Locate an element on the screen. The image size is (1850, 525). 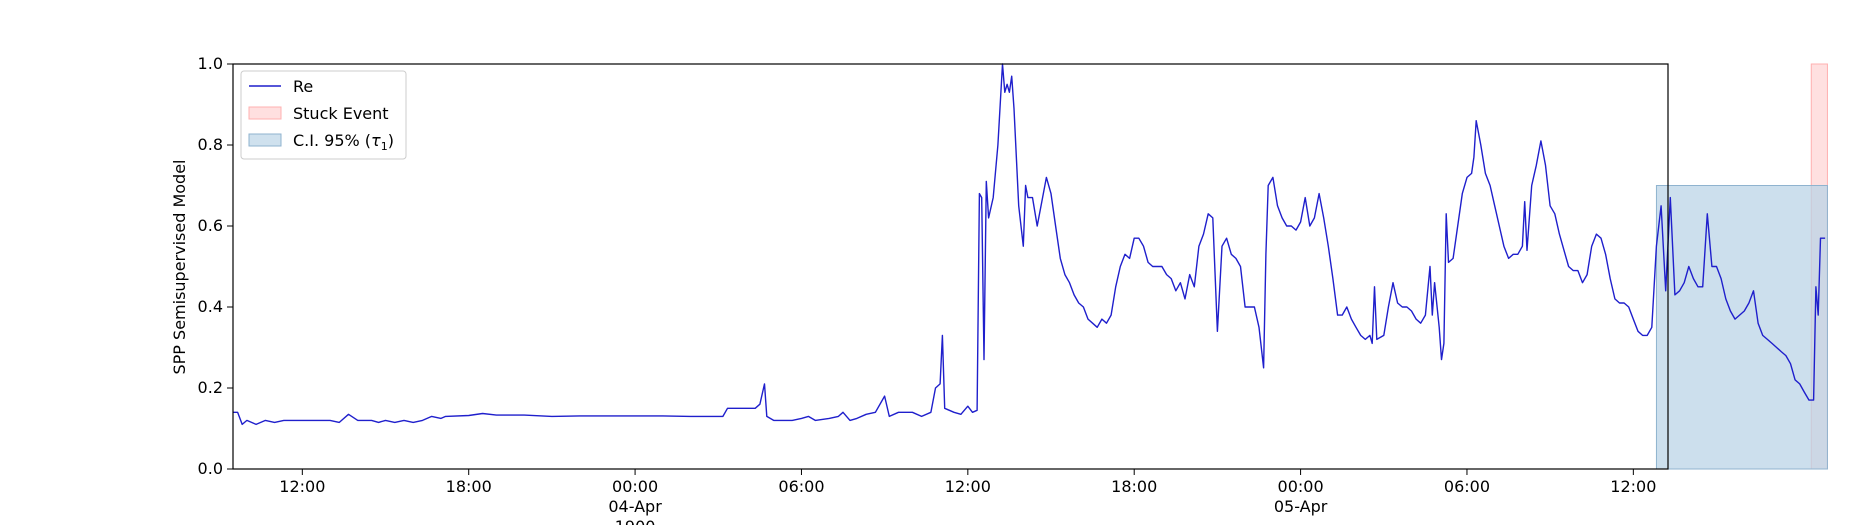
confidence-interval-region is located at coordinates (1741, 327).